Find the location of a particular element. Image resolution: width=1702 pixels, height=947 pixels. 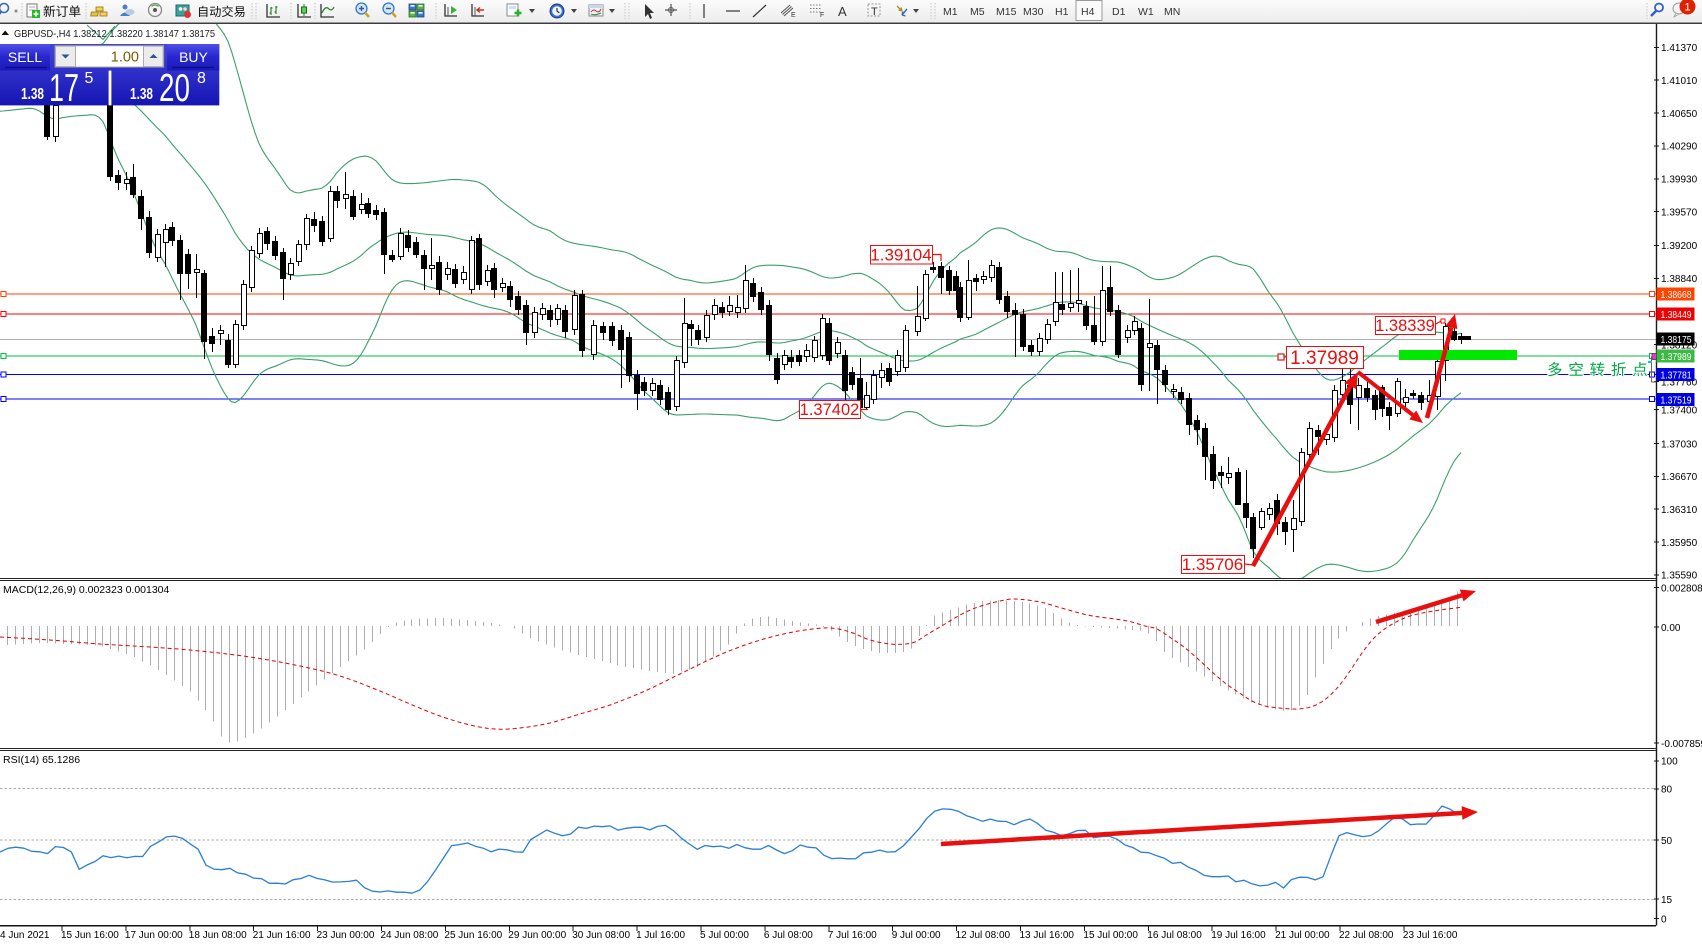

svg-text: 1.39570 is located at coordinates (1679, 212).